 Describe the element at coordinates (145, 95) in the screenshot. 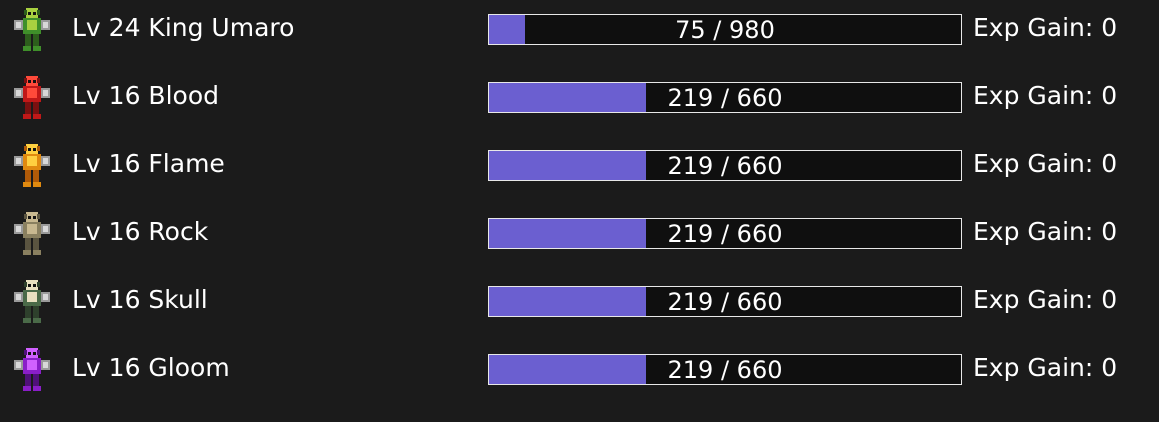

I see `character-name: Lv 16 Blood` at that location.